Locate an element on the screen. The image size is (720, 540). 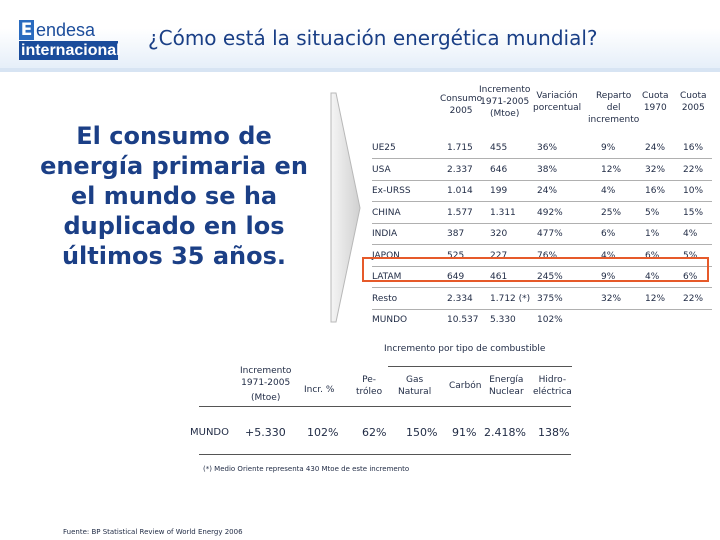
cell-variacion: 38% is located at coordinates (547, 169).